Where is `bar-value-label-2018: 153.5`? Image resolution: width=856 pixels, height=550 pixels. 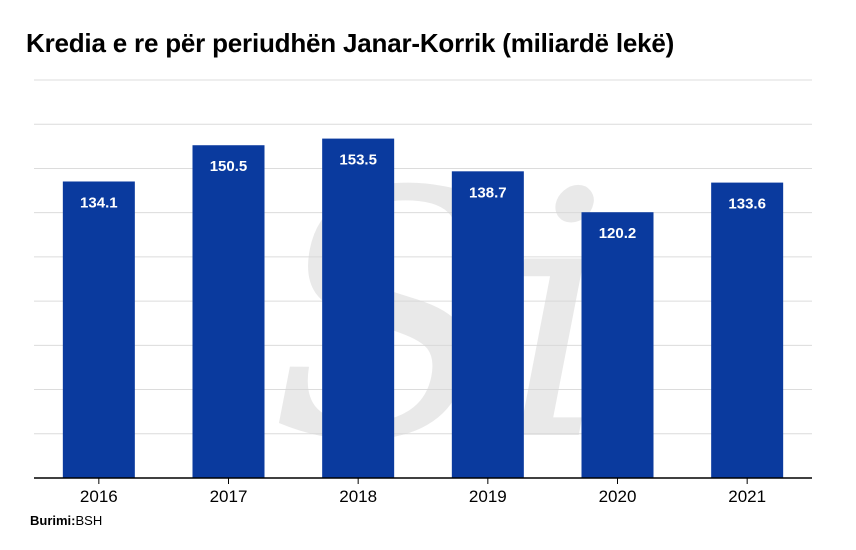 bar-value-label-2018: 153.5 is located at coordinates (358, 160).